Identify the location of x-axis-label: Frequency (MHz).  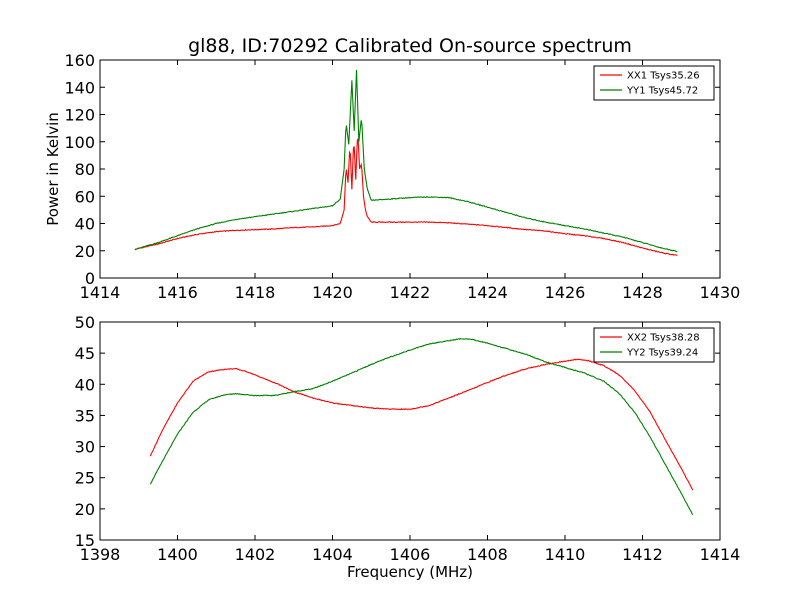
(410, 572).